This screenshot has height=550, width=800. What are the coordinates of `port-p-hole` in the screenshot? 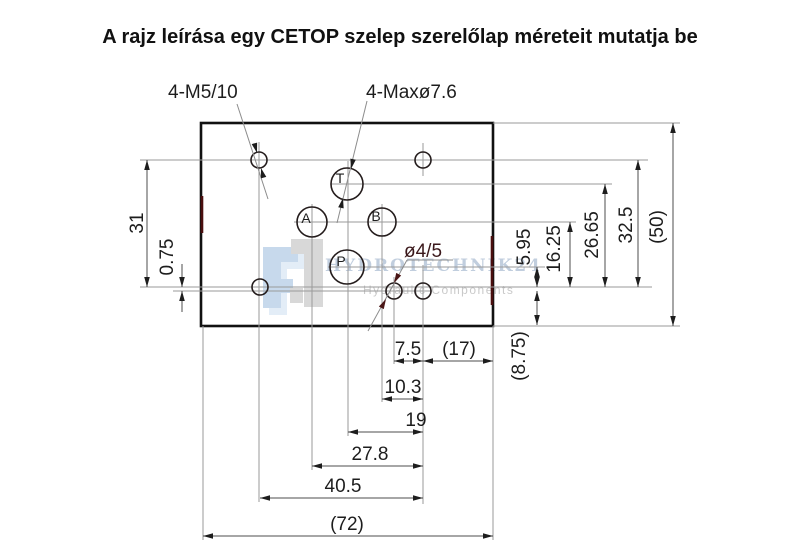 It's located at (347, 267).